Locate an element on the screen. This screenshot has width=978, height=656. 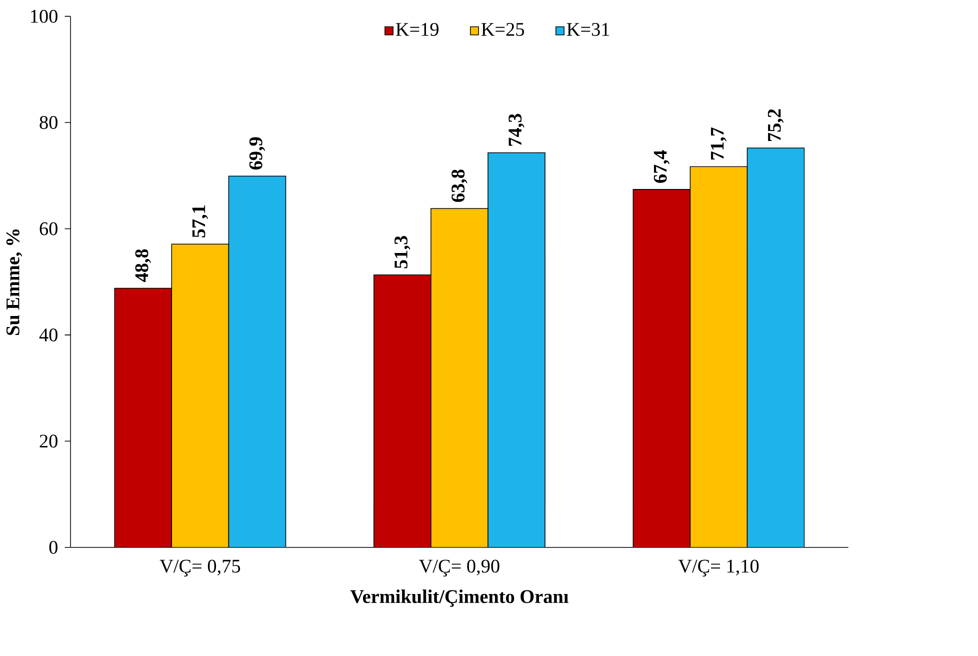
legend-label: K=31 is located at coordinates (588, 29).